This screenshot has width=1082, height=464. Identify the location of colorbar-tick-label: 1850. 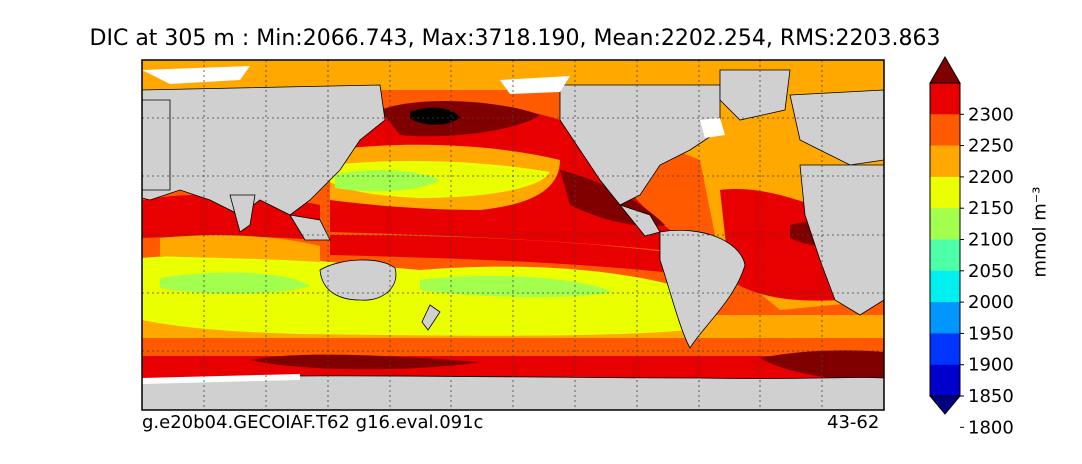
(991, 396).